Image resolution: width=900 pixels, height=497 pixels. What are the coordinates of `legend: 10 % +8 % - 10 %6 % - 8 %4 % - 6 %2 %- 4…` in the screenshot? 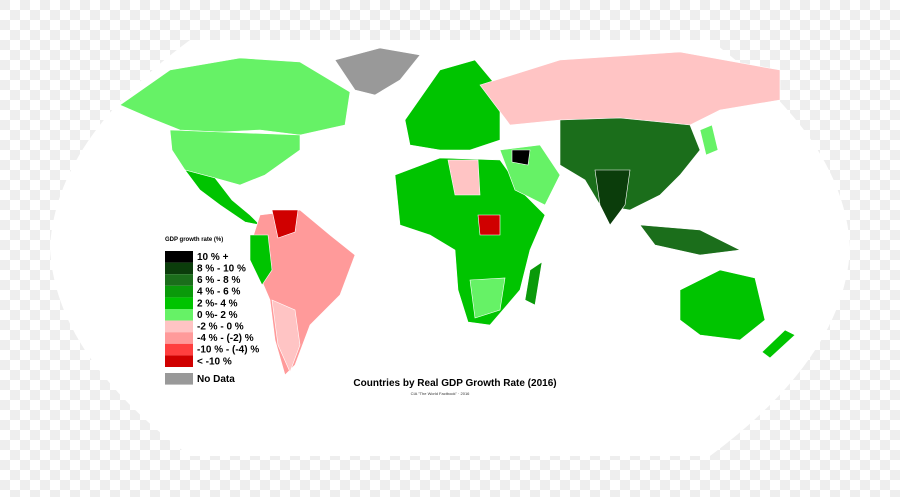 It's located at (212, 318).